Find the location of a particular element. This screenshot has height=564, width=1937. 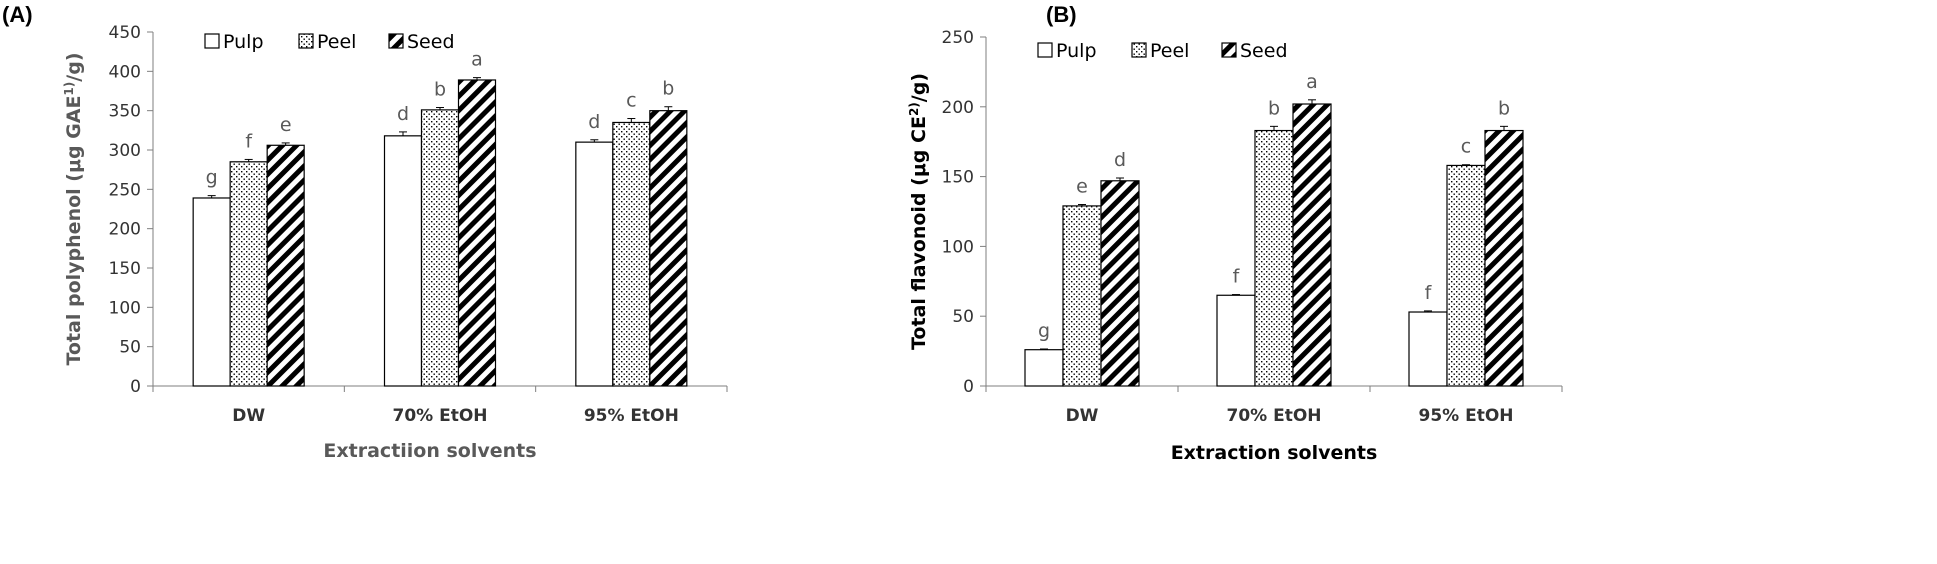

panel-label: (B) is located at coordinates (1061, 14).